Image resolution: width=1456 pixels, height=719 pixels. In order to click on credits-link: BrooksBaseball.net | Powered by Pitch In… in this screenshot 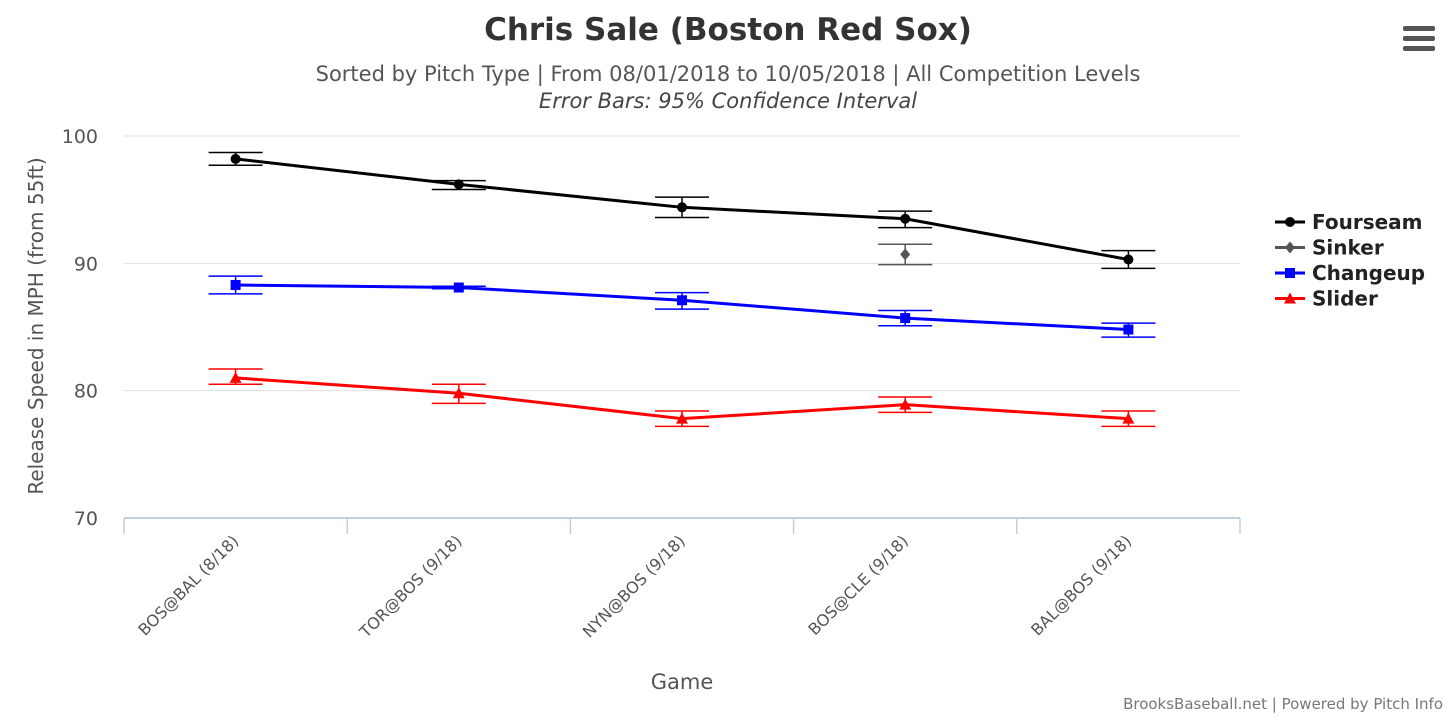, I will do `click(1283, 704)`.